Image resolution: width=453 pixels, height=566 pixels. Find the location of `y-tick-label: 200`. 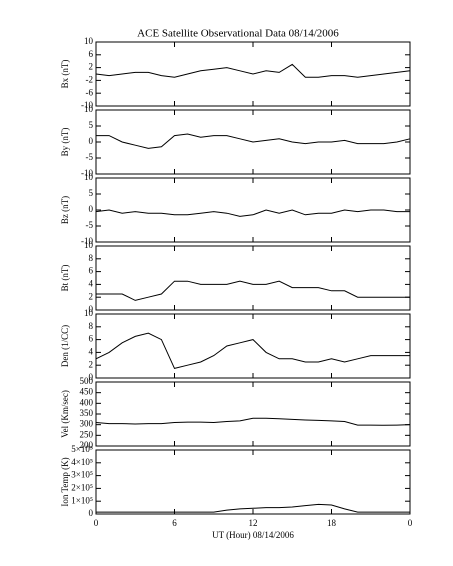

y-tick-label: 200 is located at coordinates (87, 445).